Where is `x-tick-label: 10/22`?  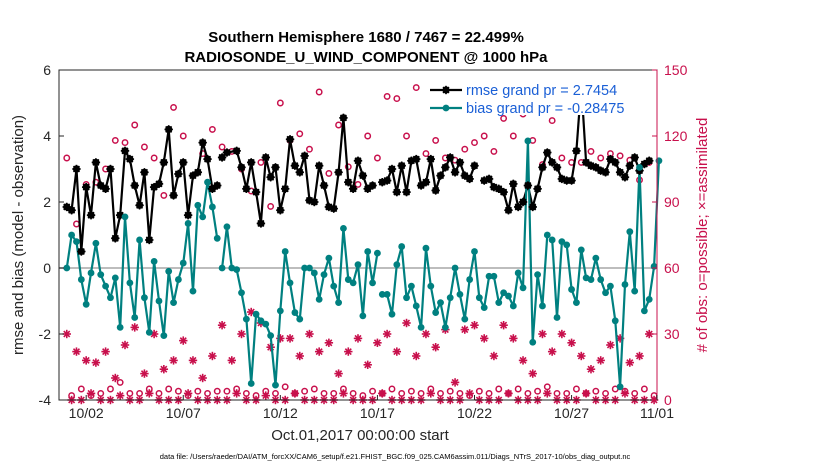
x-tick-label: 10/22 is located at coordinates (474, 413).